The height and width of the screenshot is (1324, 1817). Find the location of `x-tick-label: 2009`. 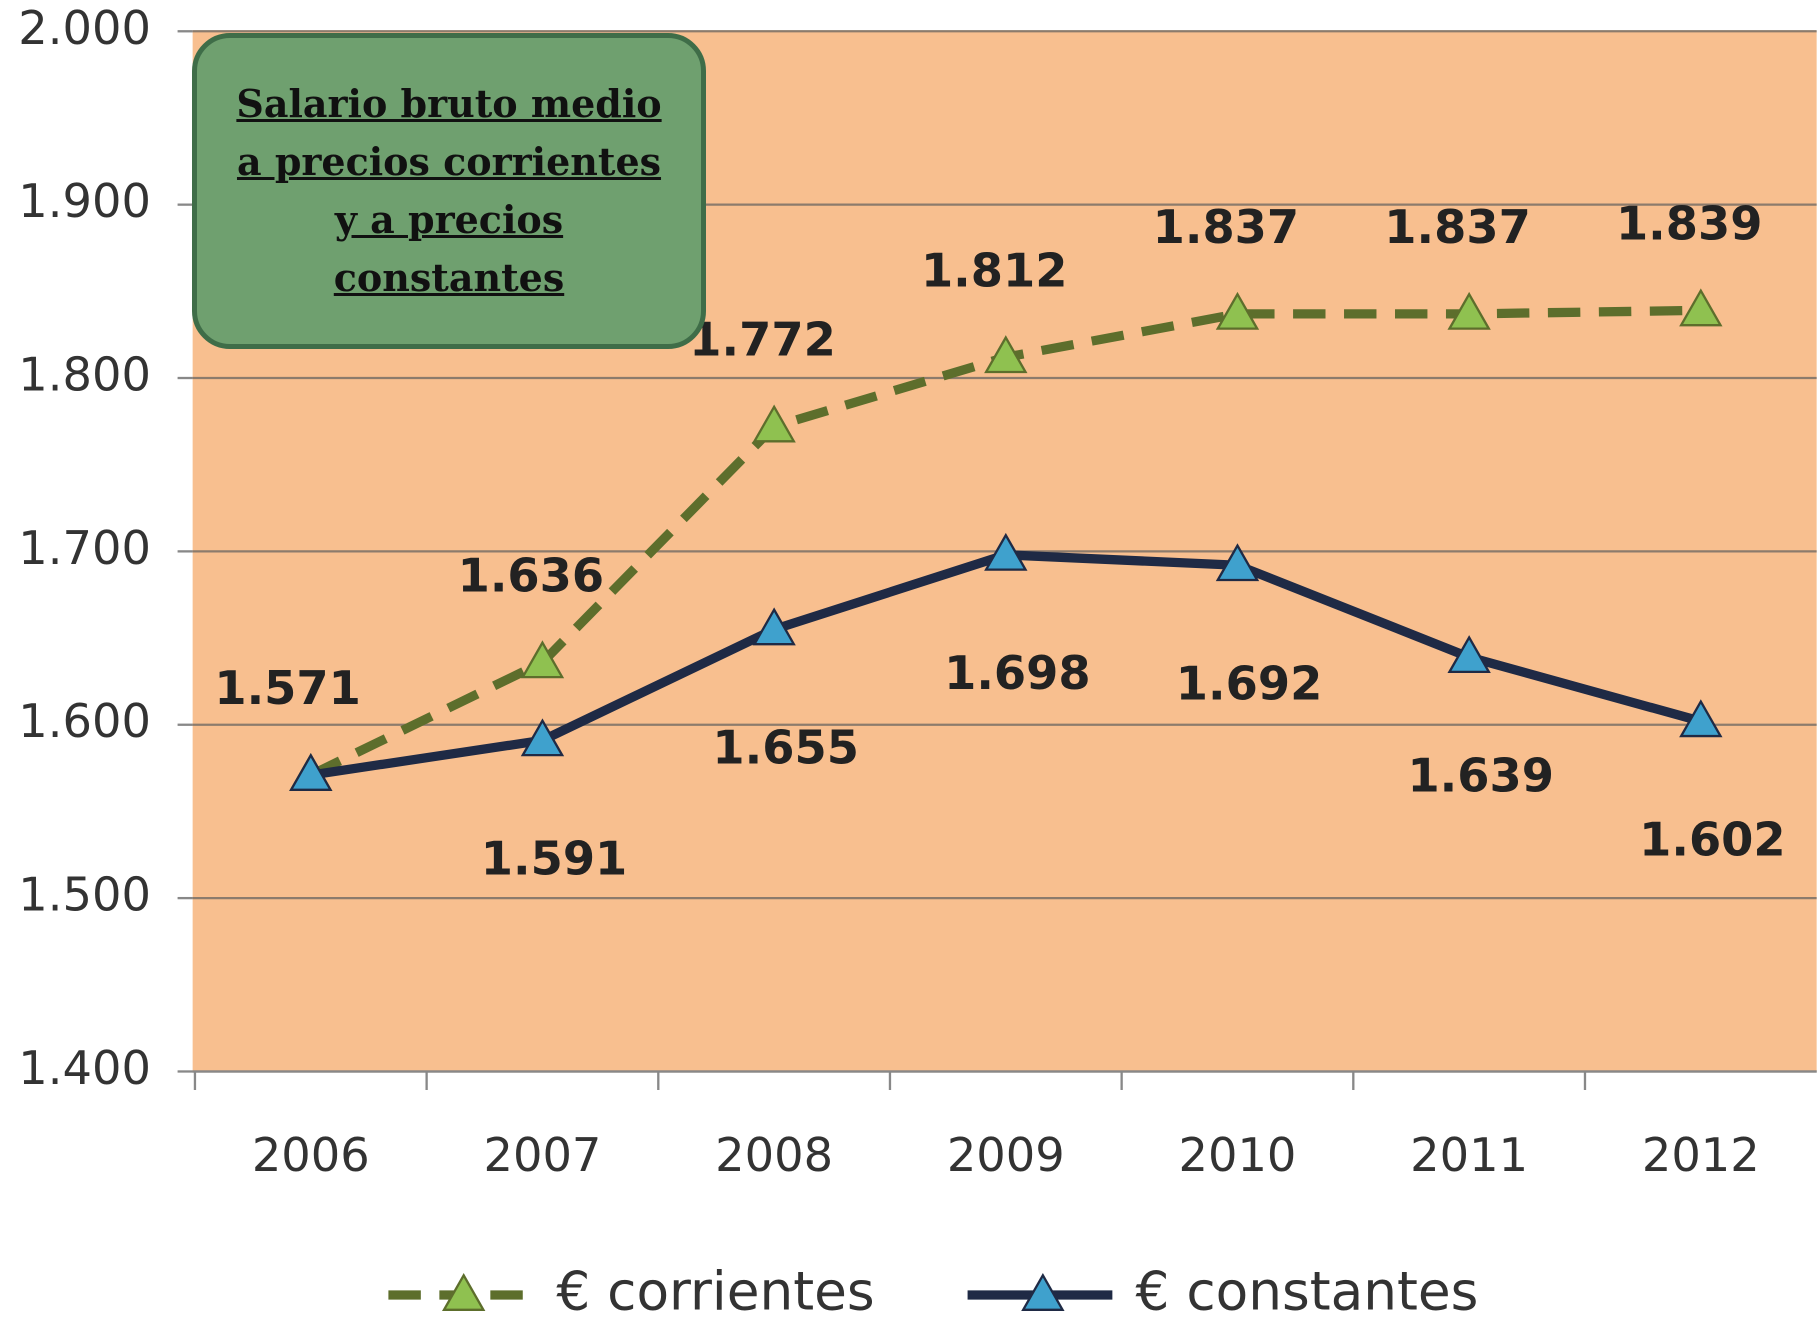

x-tick-label: 2009 is located at coordinates (1006, 1155).